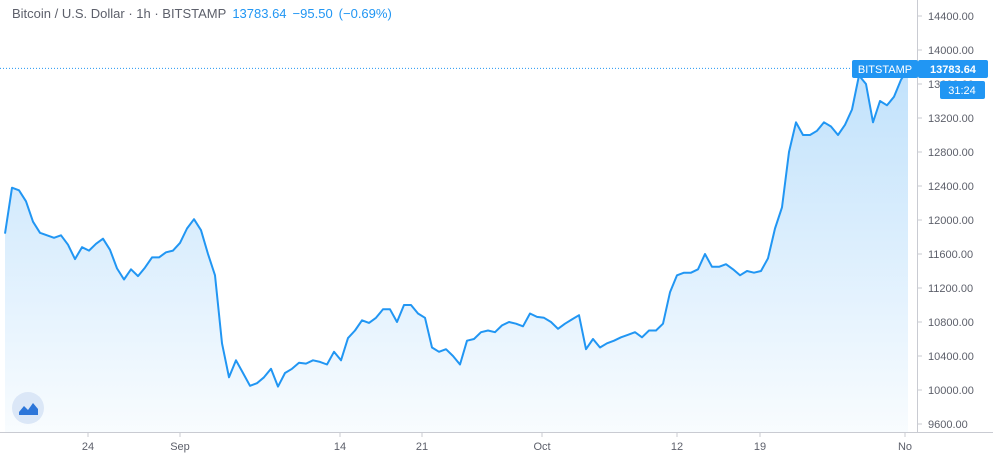 Image resolution: width=993 pixels, height=468 pixels. Describe the element at coordinates (905, 447) in the screenshot. I see `x-tick-label: No` at that location.